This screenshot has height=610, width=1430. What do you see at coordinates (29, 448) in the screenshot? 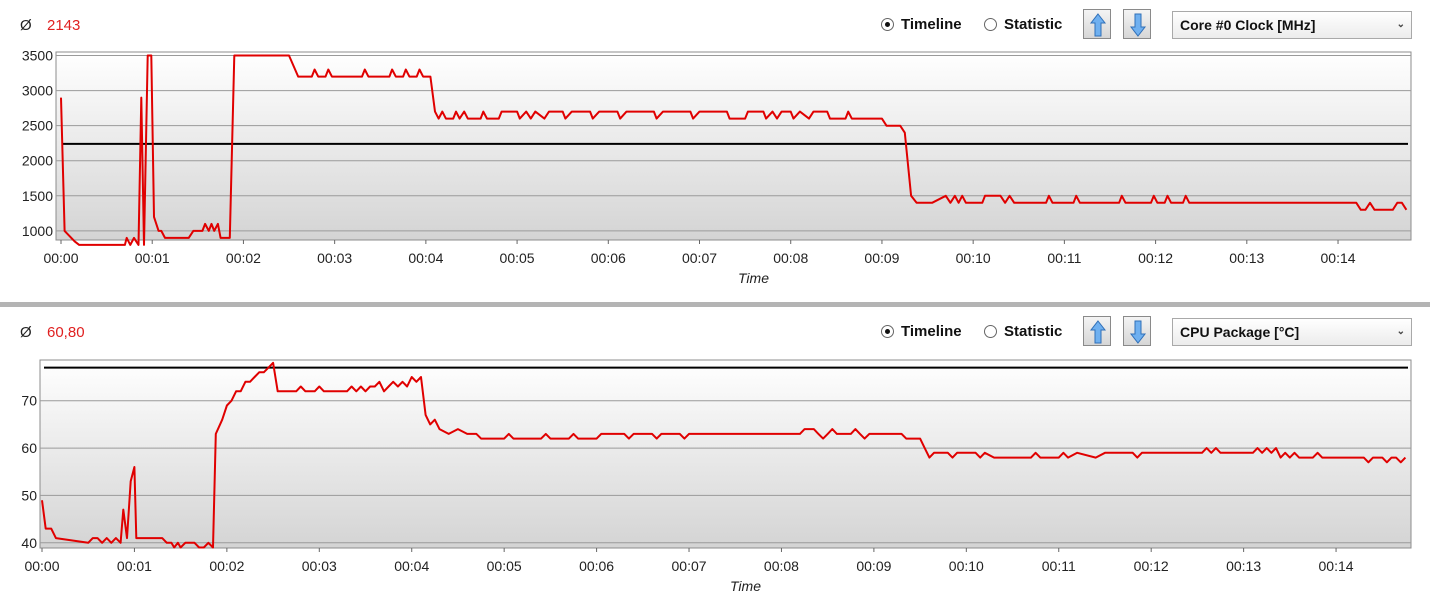
I see `y-tick-label: 60` at bounding box center [29, 448].